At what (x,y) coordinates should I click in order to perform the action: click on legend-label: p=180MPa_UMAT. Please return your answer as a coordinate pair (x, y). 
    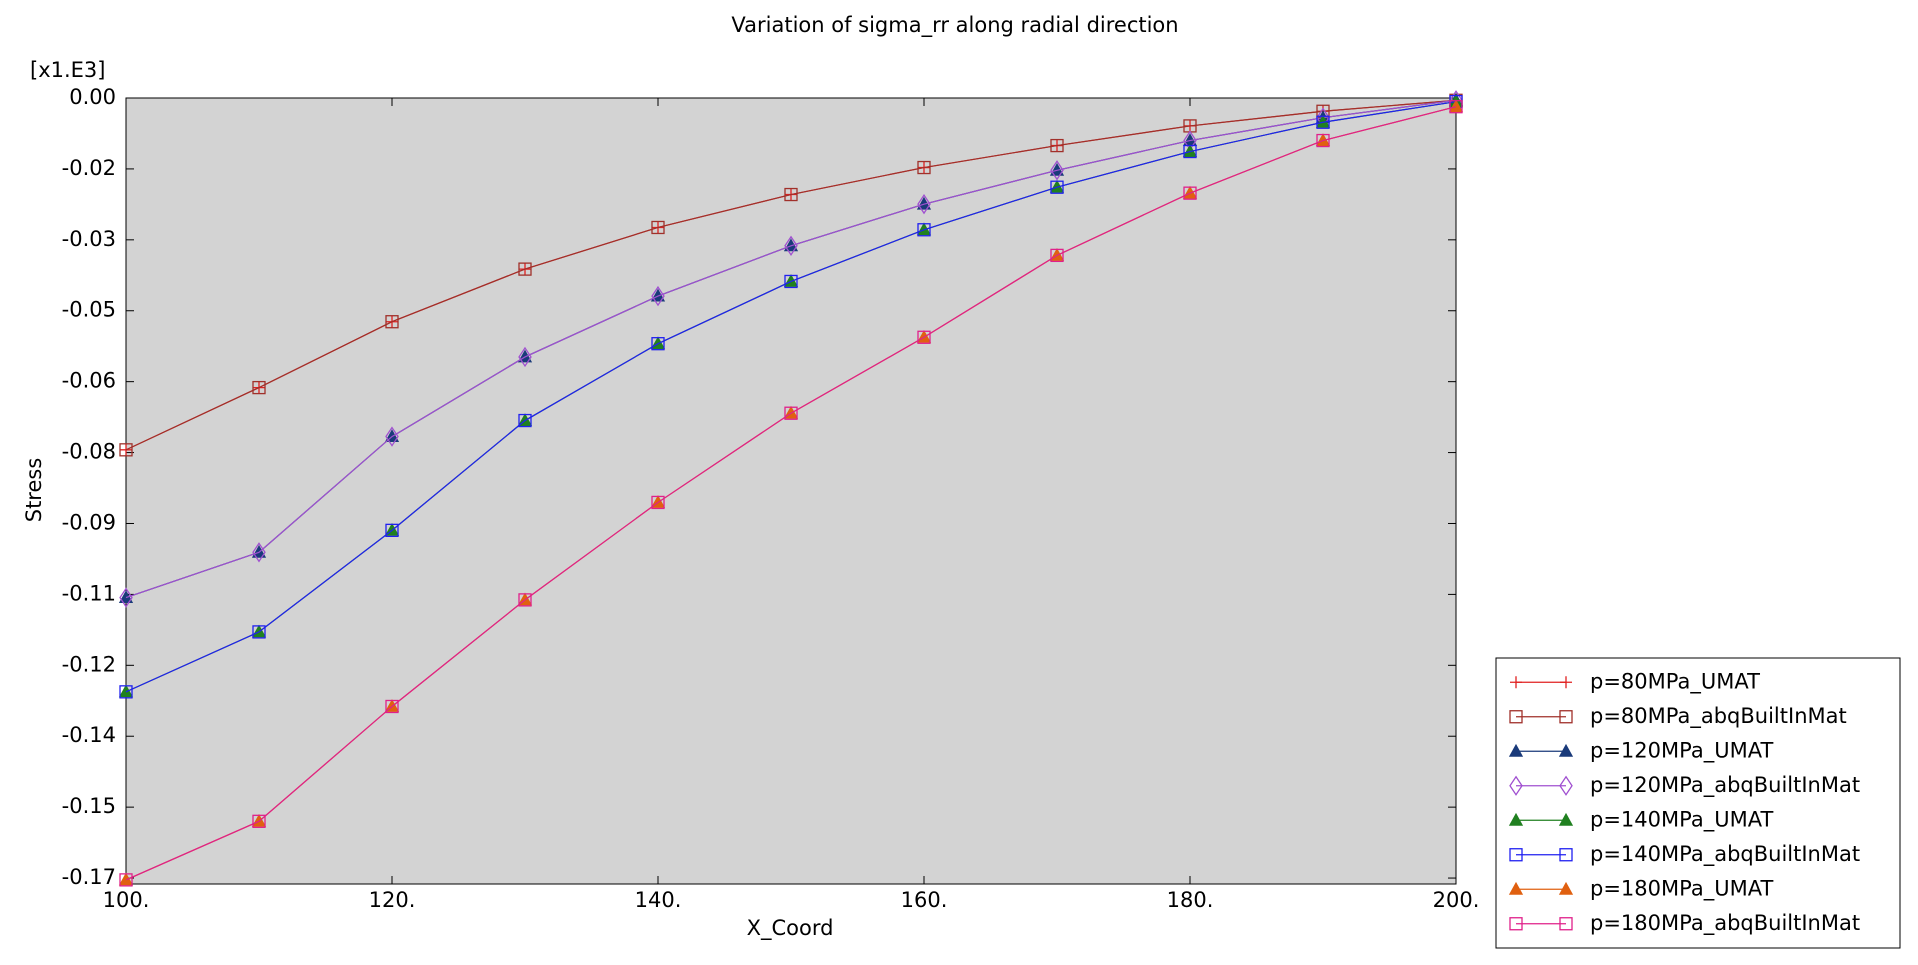
    Looking at the image, I should click on (1681, 888).